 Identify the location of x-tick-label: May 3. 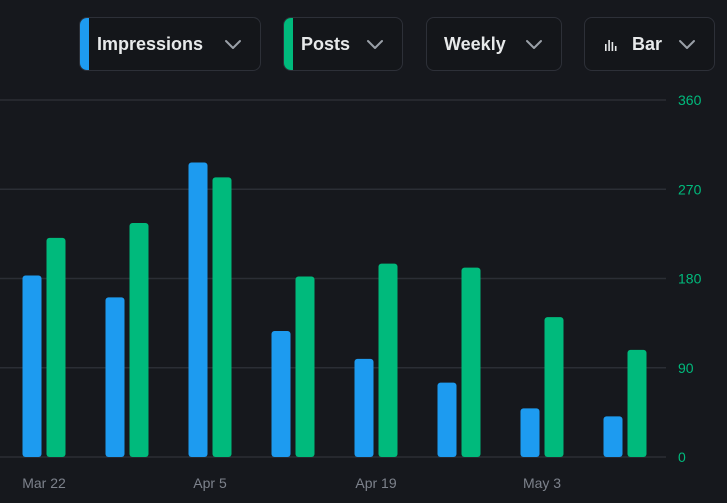
(542, 483).